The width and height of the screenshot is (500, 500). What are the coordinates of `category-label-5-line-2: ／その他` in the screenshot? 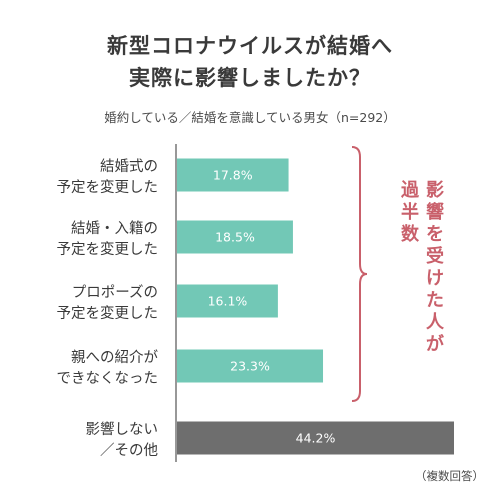 It's located at (129, 450).